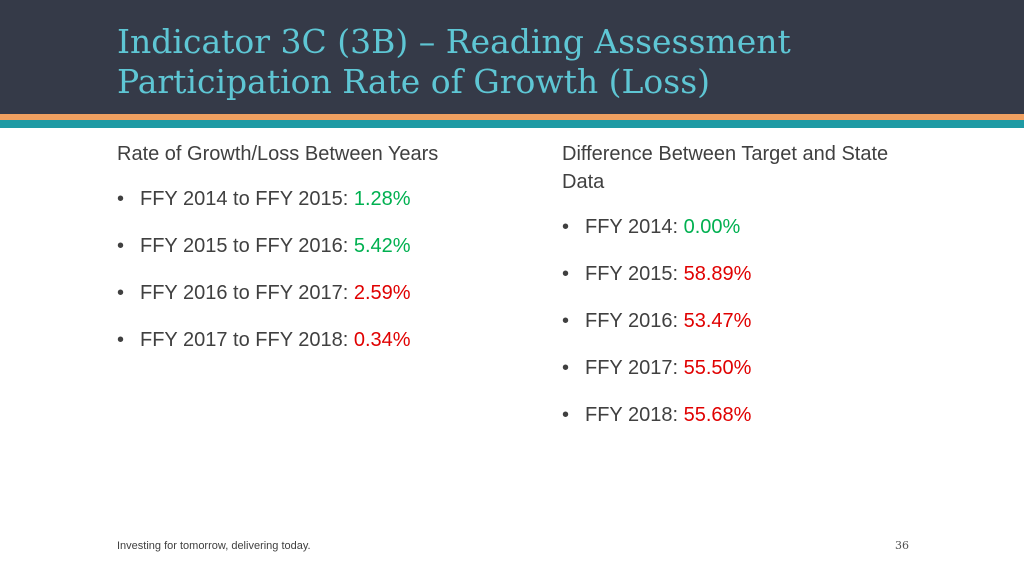 This screenshot has width=1024, height=576. Describe the element at coordinates (278, 154) in the screenshot. I see `growth-heading: Rate of Growth/Loss Between Years` at that location.